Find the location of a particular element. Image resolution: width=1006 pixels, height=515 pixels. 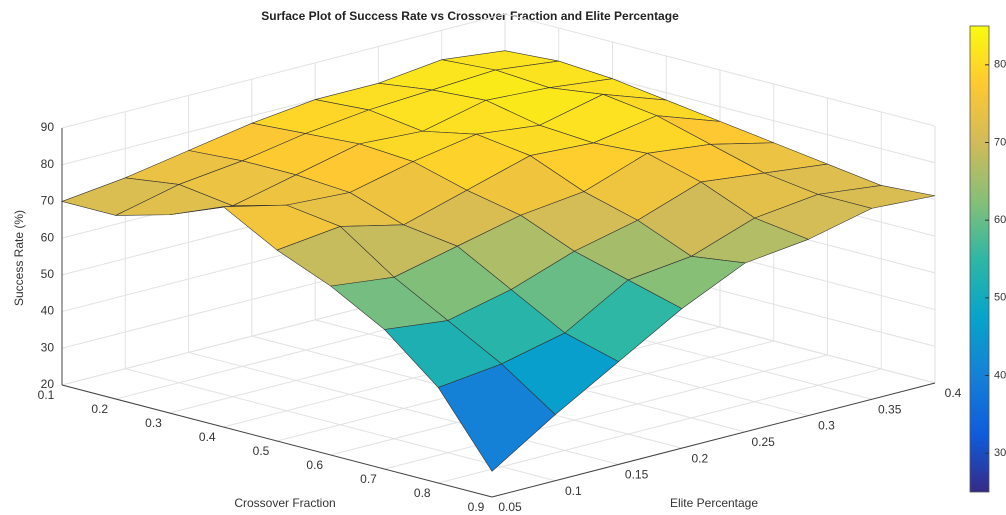

x-tick-label: 0.9 is located at coordinates (476, 507).